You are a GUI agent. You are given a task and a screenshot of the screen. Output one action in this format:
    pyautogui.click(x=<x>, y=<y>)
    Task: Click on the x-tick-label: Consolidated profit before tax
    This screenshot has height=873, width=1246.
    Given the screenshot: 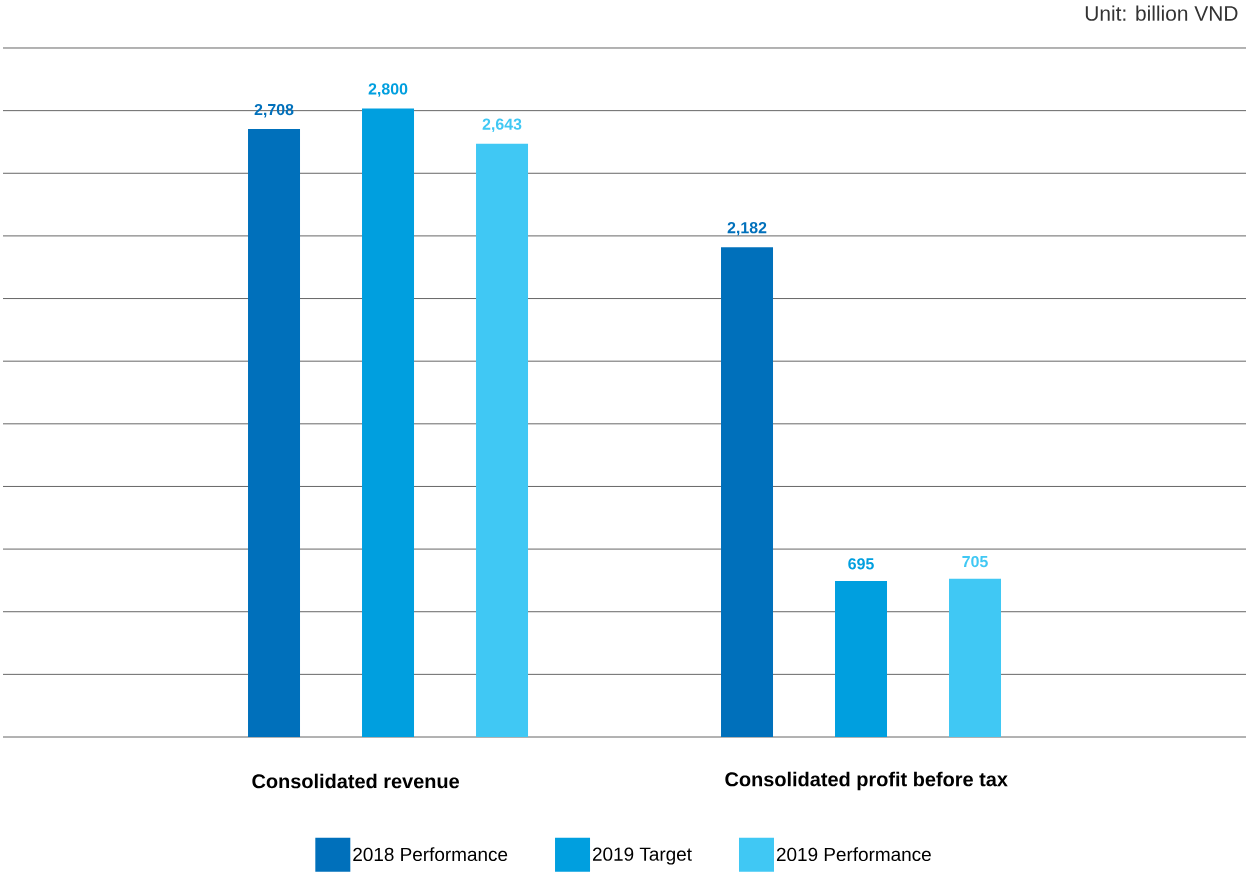 What is the action you would take?
    pyautogui.click(x=866, y=781)
    